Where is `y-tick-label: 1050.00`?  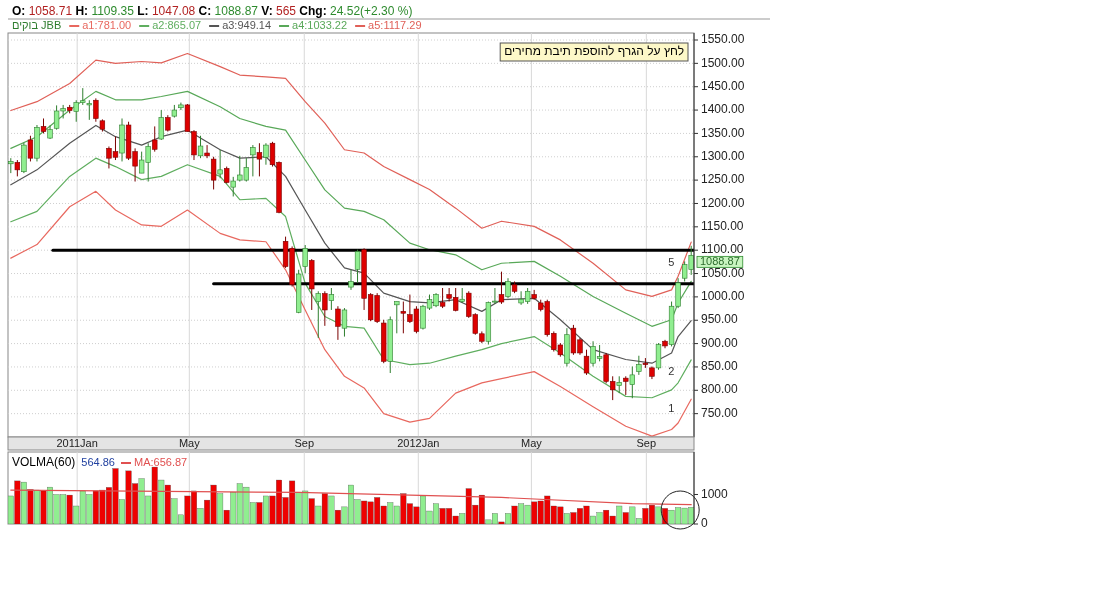 y-tick-label: 1050.00 is located at coordinates (723, 272).